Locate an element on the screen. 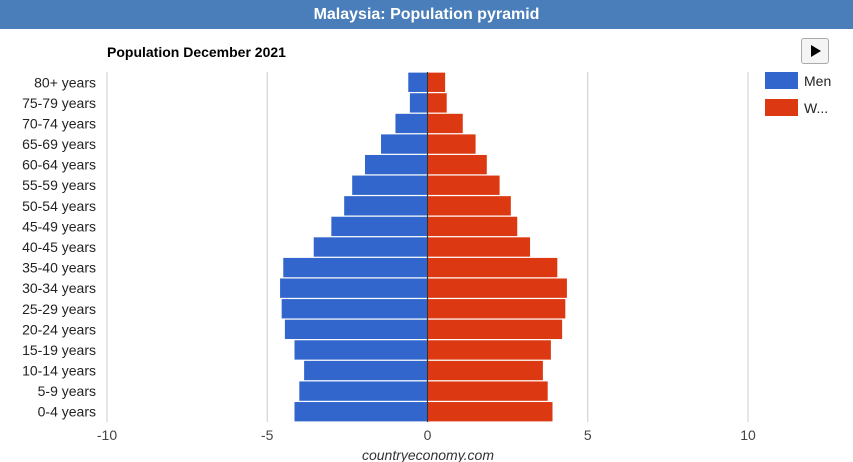  chart-subtitle: Population December 2021 is located at coordinates (196, 52).